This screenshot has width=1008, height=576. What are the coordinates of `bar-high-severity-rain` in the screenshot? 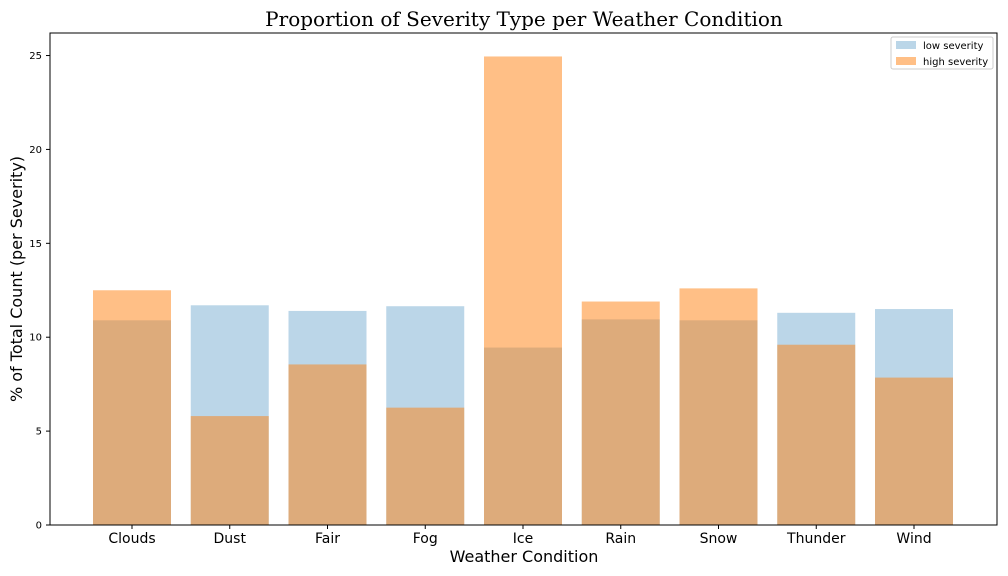 It's located at (620, 413).